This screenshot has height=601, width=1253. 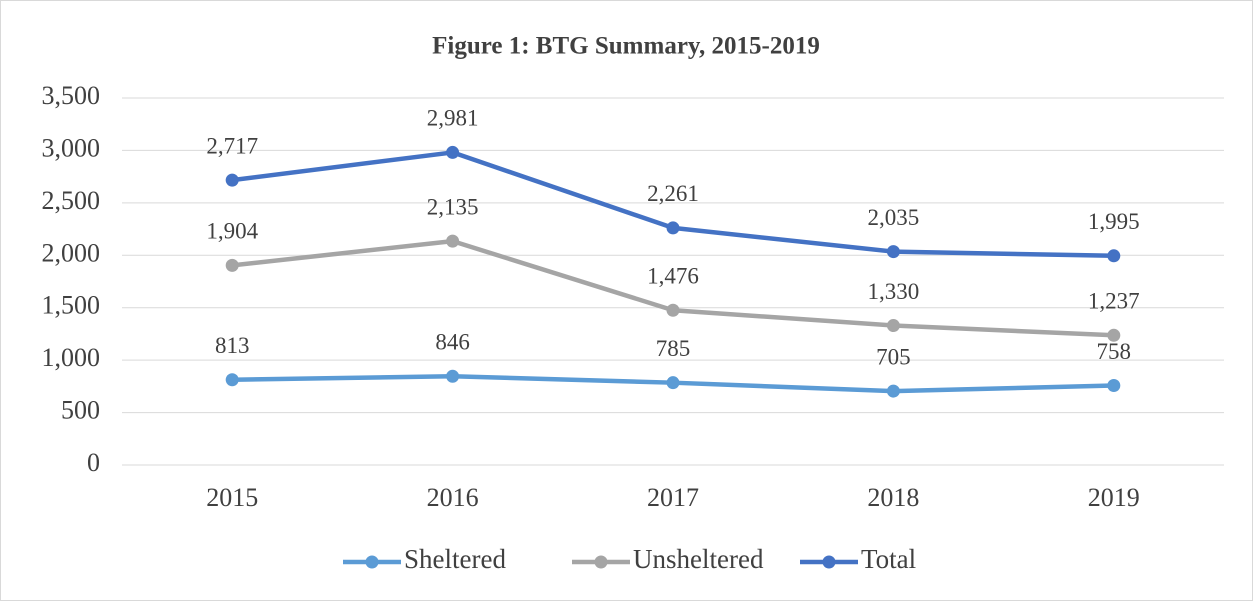 I want to click on data-label: 2,261, so click(x=673, y=193).